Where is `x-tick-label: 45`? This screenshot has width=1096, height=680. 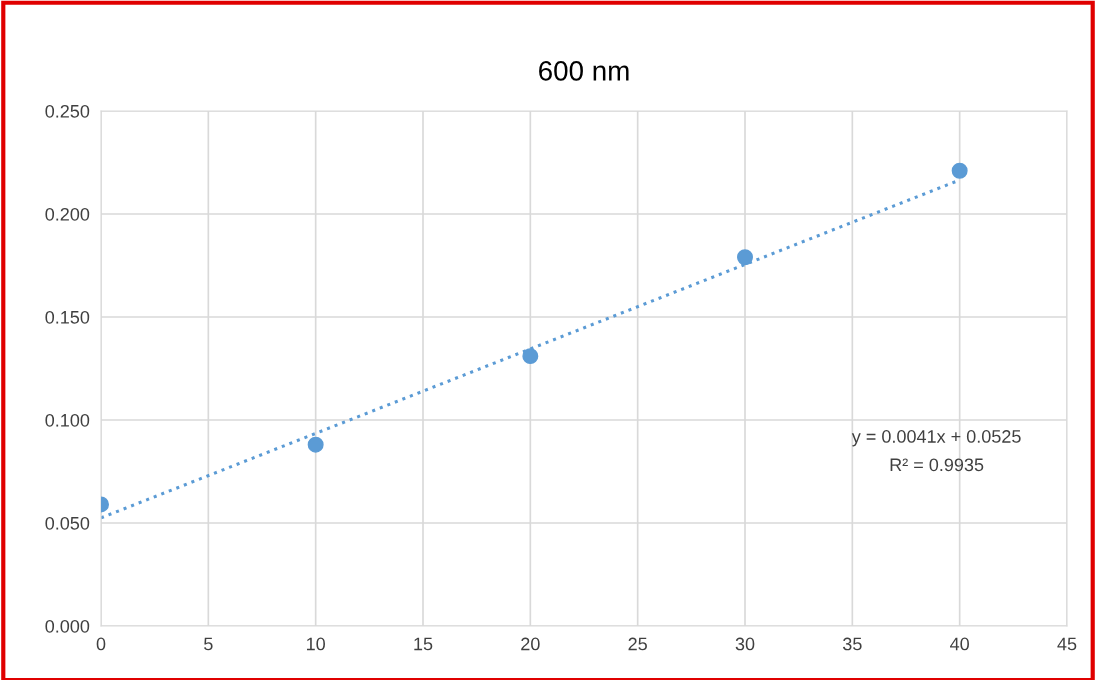 x-tick-label: 45 is located at coordinates (1067, 644).